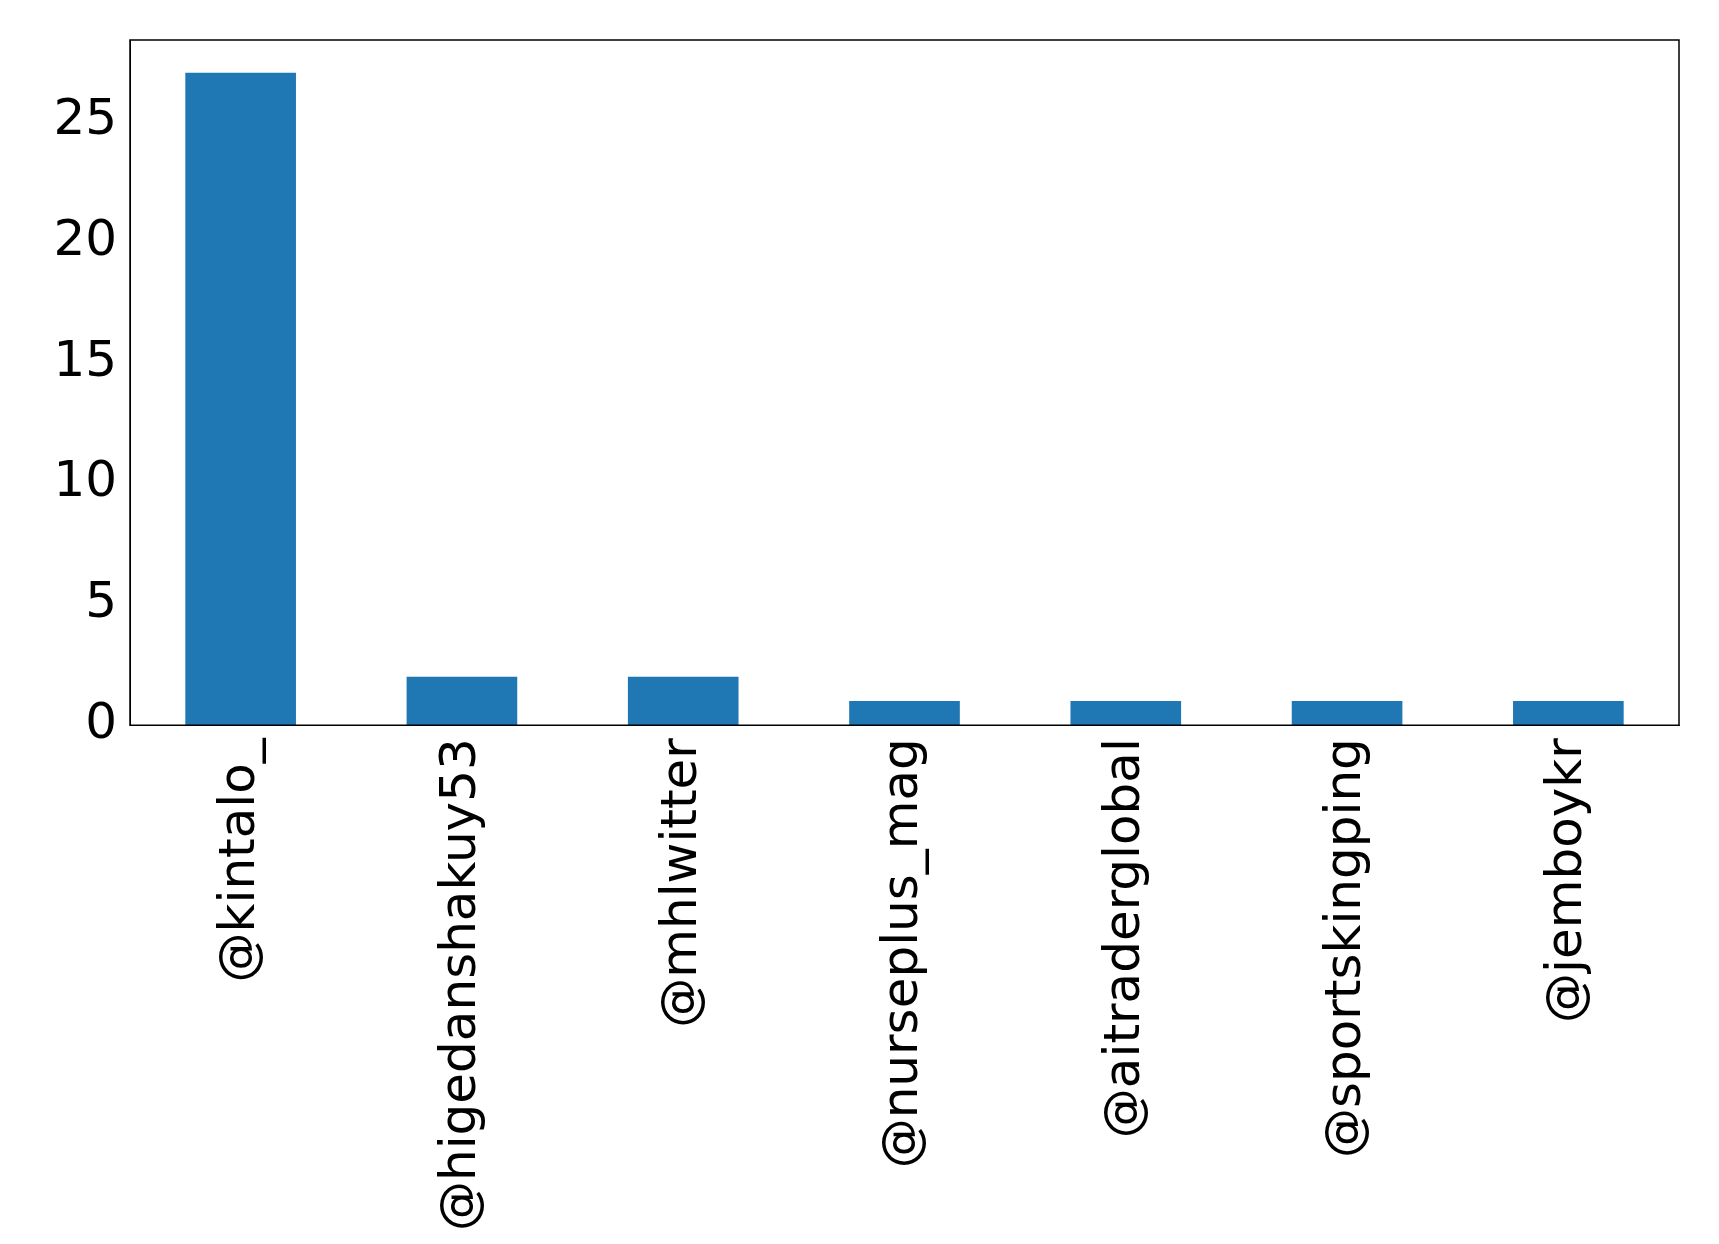 The height and width of the screenshot is (1244, 1719). Describe the element at coordinates (1343, 948) in the screenshot. I see `x-tick-label: @sportskingping` at that location.